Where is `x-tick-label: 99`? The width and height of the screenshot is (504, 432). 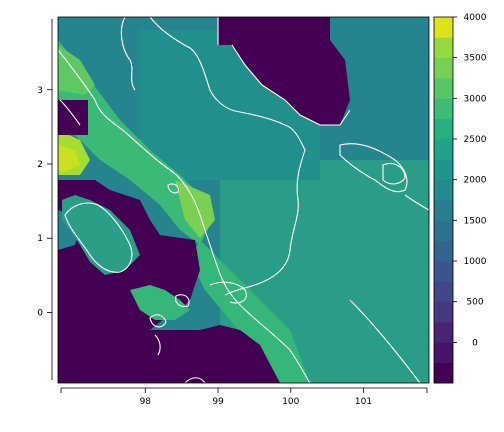
x-tick-label: 99 is located at coordinates (218, 402).